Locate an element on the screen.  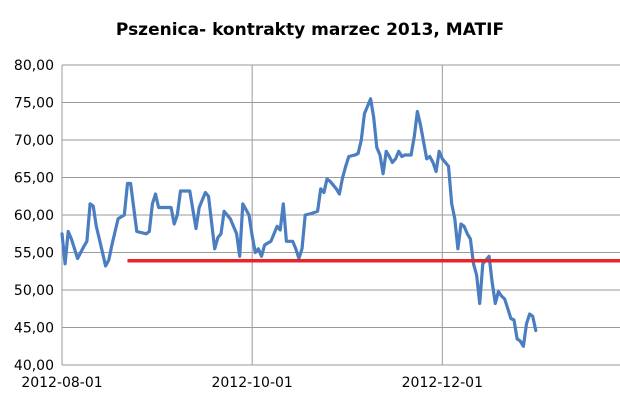
x-tick-label: 2012-08-01 is located at coordinates (61, 383).